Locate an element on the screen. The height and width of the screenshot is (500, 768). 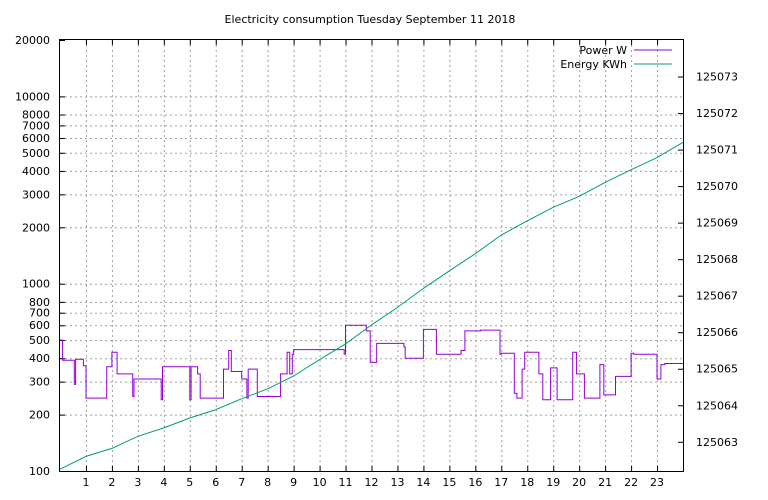
x-tick-label: 10 is located at coordinates (320, 482).